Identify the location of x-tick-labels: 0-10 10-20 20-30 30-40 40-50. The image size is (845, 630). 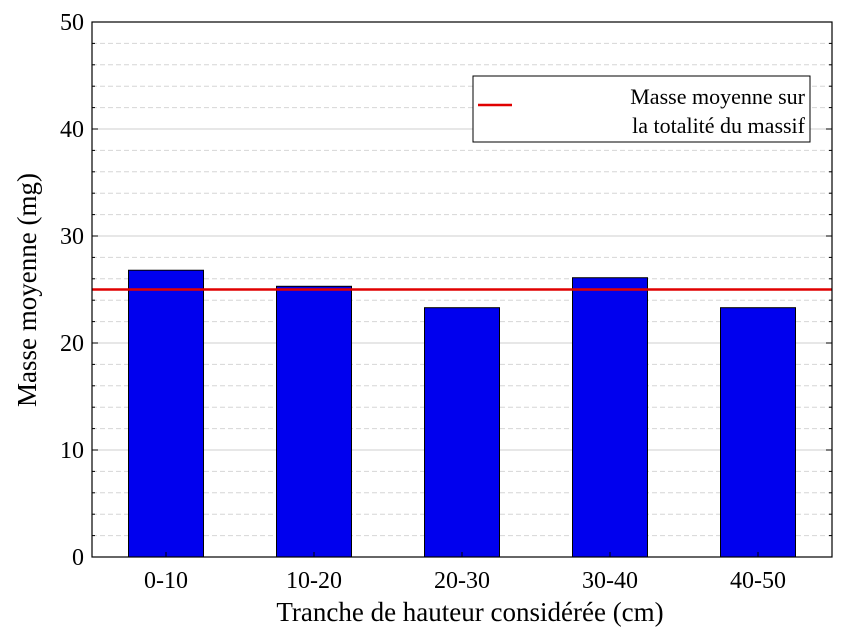
(465, 581).